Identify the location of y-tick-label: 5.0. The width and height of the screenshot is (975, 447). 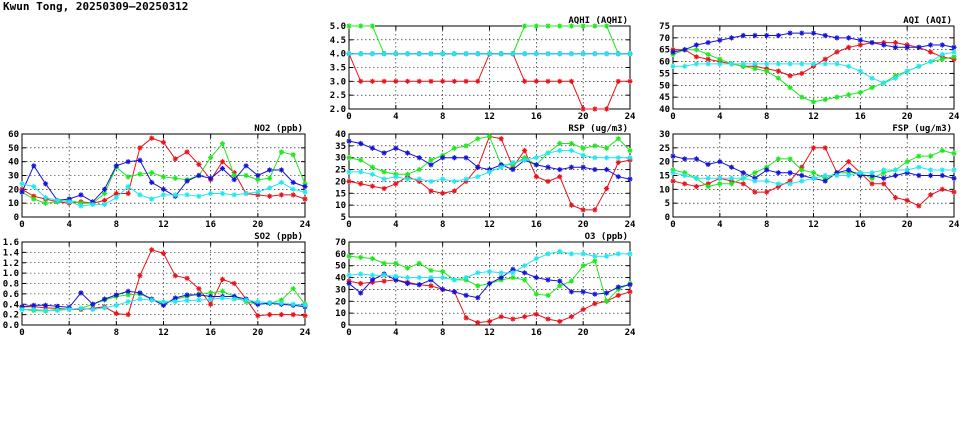
(338, 27).